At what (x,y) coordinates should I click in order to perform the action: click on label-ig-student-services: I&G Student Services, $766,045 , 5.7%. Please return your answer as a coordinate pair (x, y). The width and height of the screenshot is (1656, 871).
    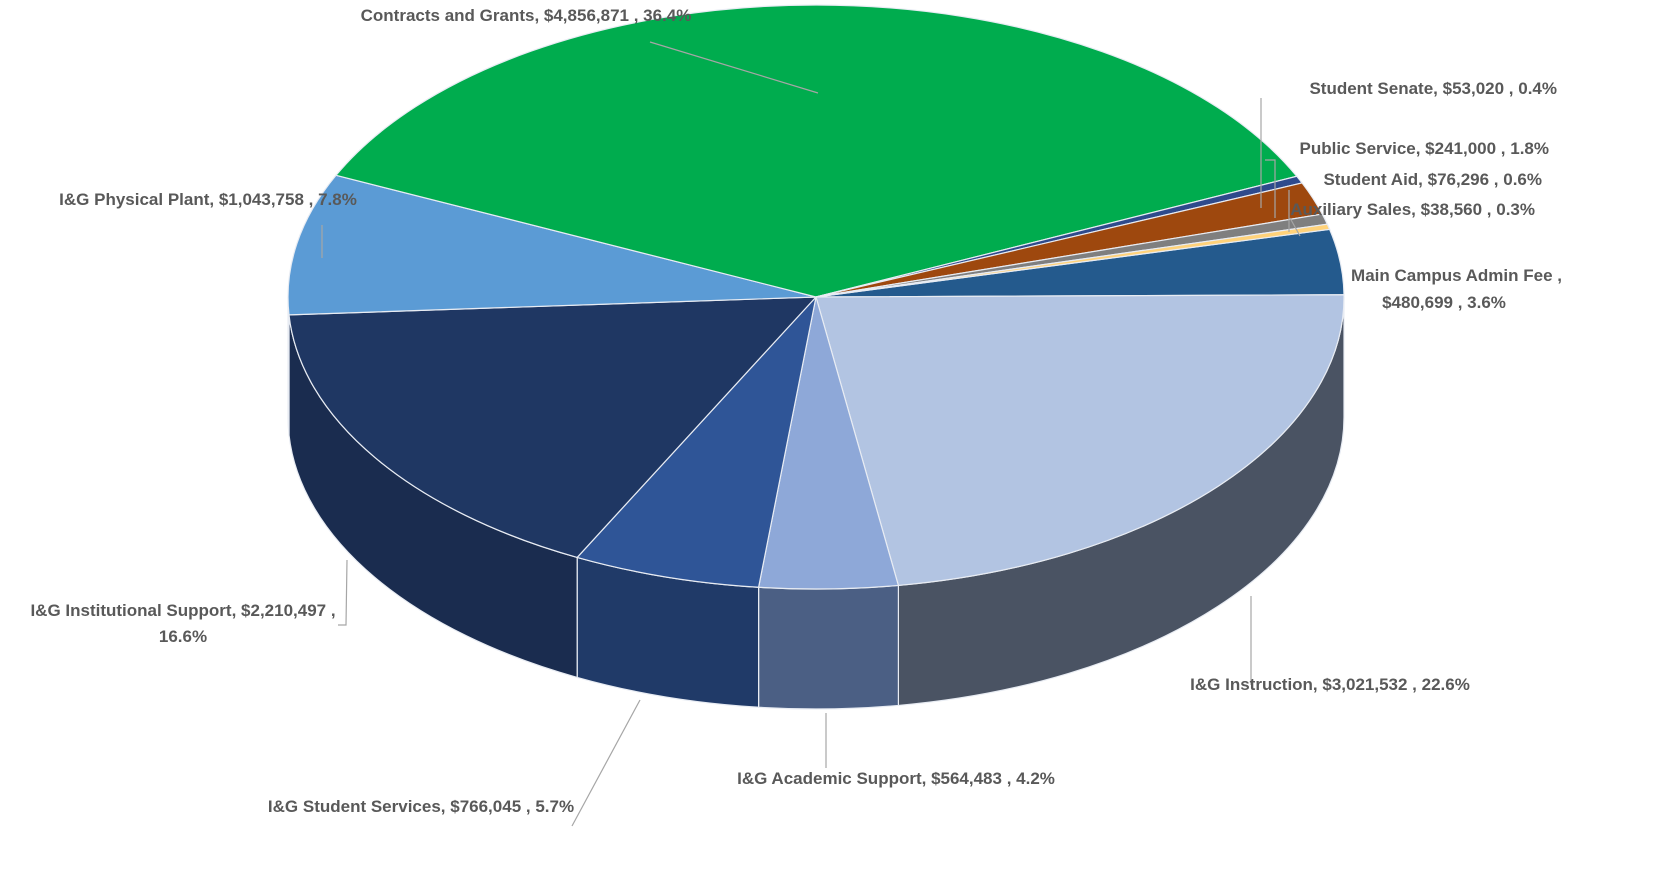
    Looking at the image, I should click on (421, 806).